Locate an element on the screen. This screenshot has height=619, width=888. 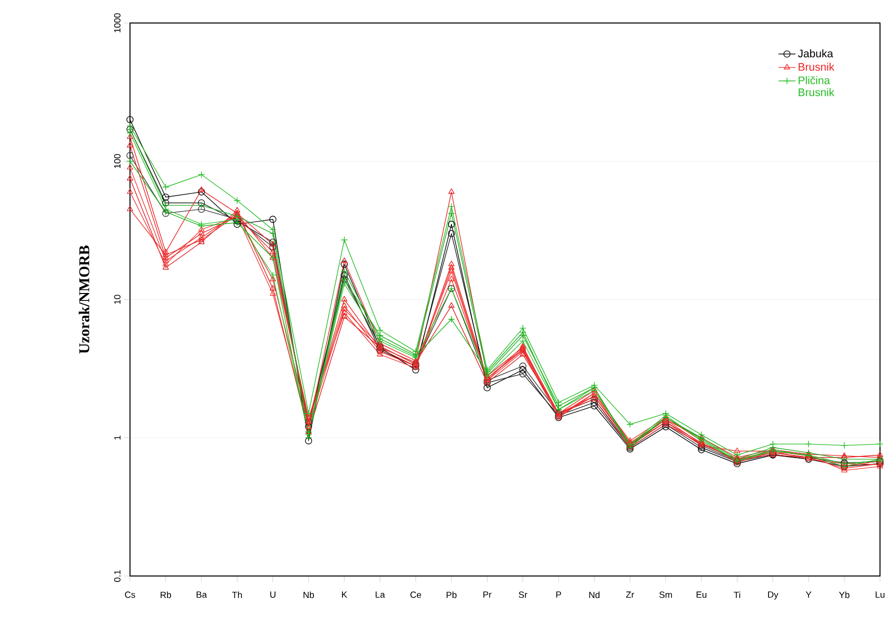
x-tick-label: Ti is located at coordinates (737, 595).